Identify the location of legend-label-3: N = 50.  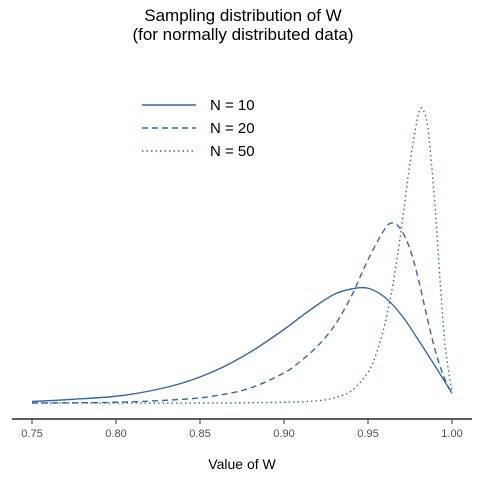
(232, 151).